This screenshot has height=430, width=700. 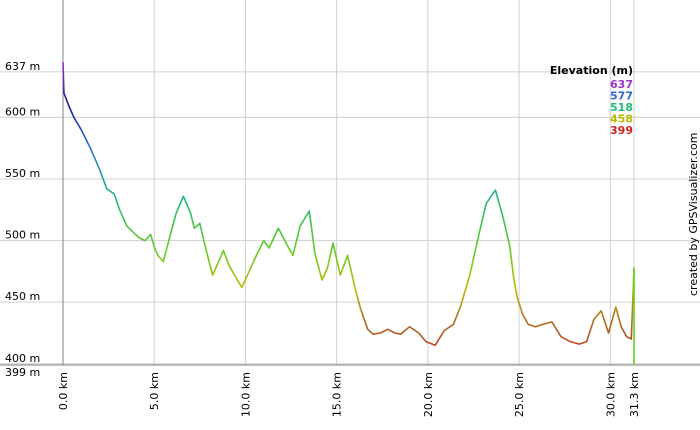 I want to click on legend-entry: 518, so click(x=621, y=107).